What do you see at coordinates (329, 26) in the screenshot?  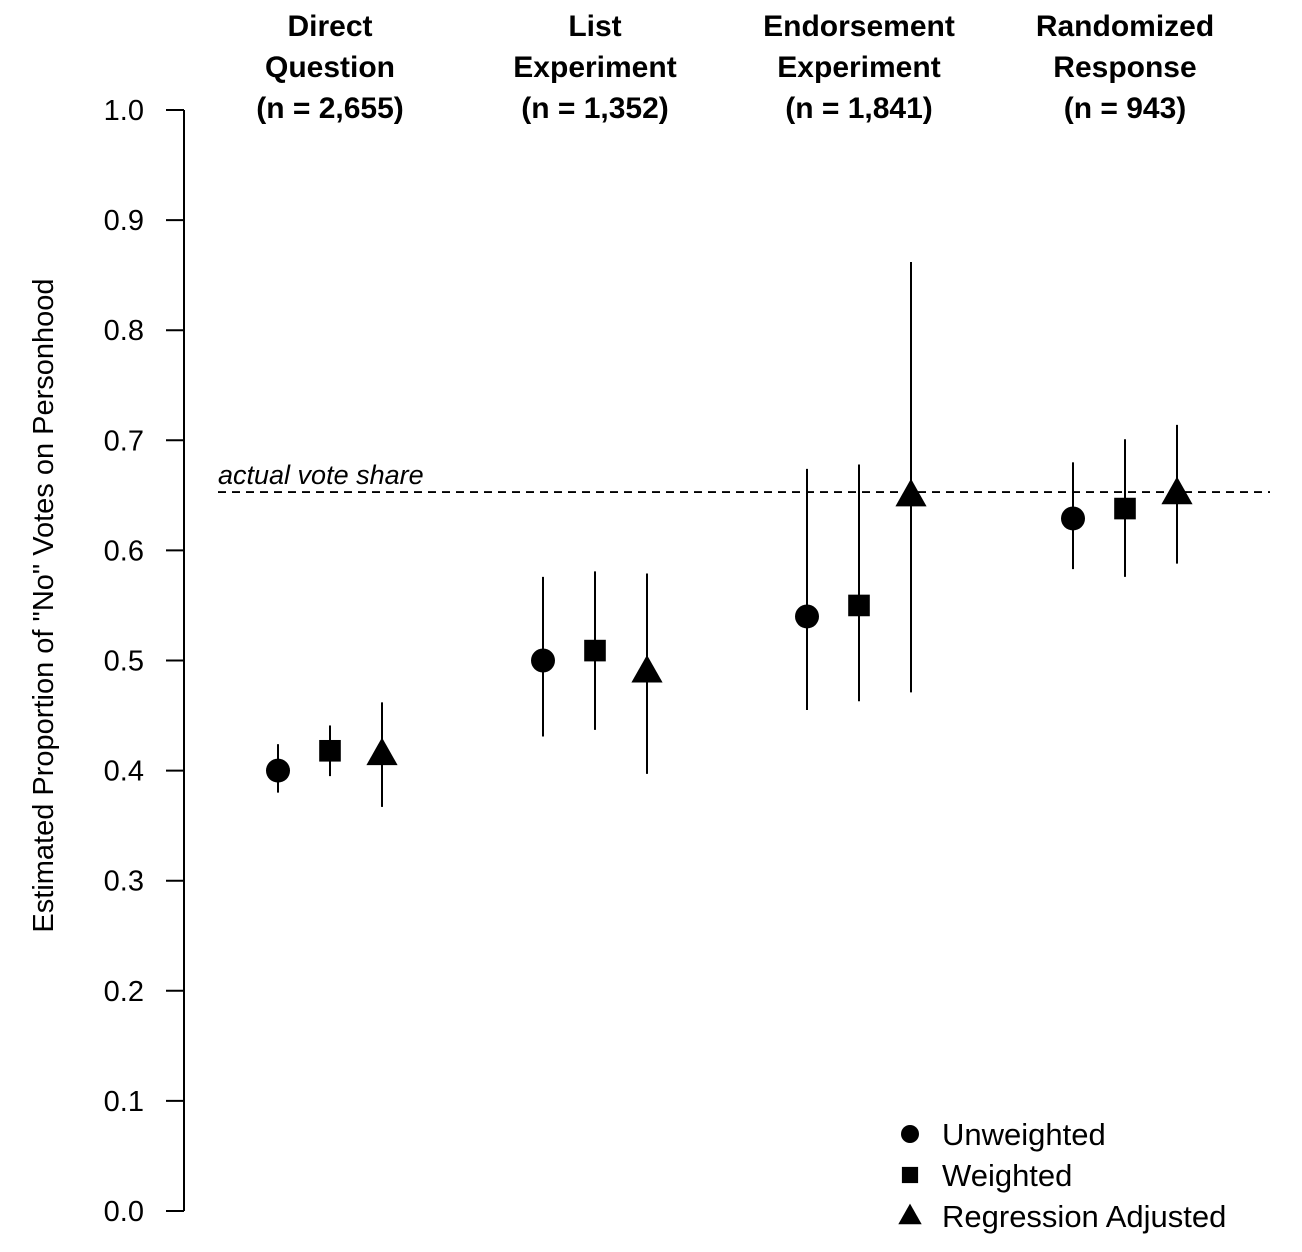 I see `group-label-line: Direct` at bounding box center [329, 26].